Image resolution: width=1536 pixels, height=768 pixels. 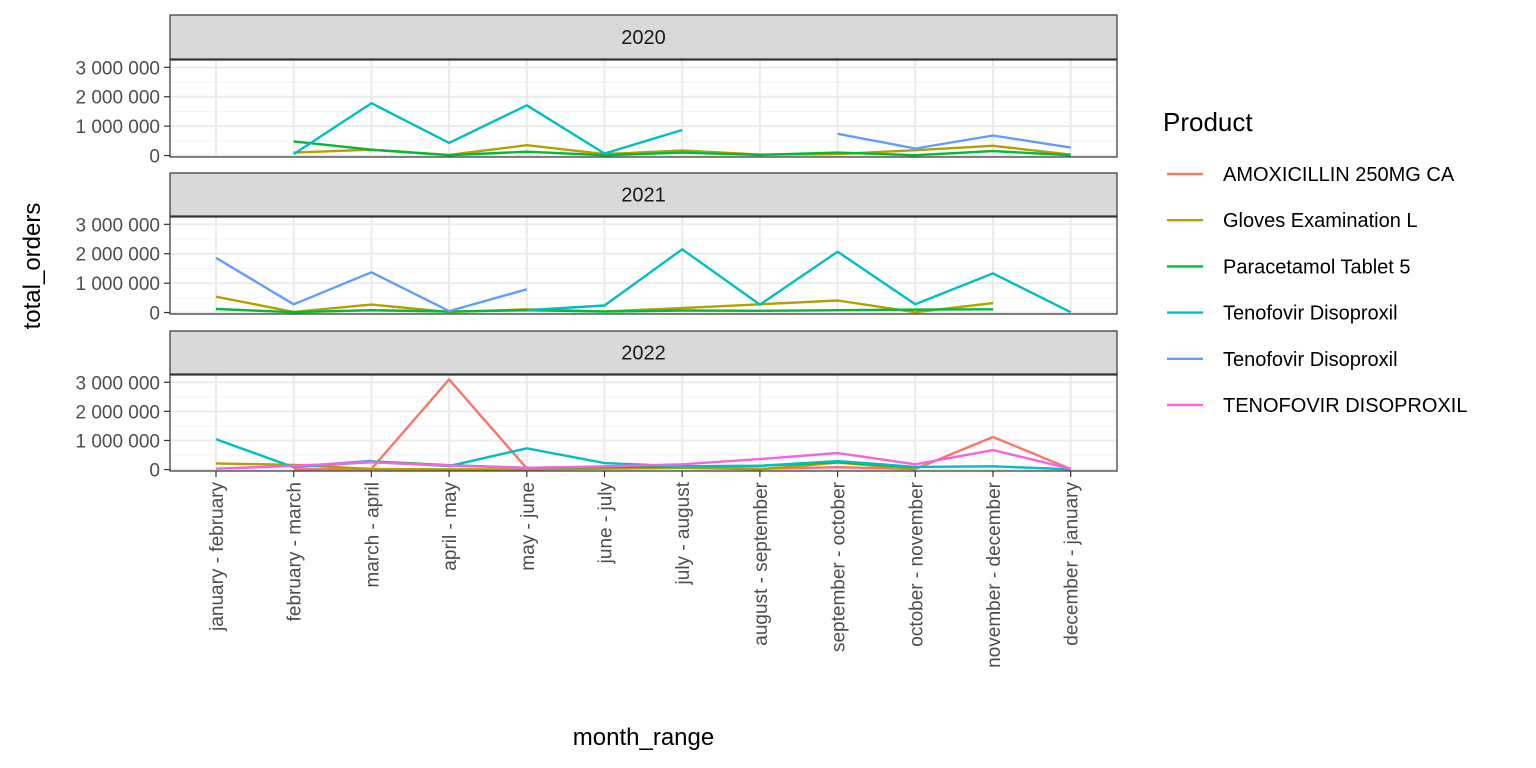 I want to click on x-tick-label: april - may, so click(x=450, y=526).